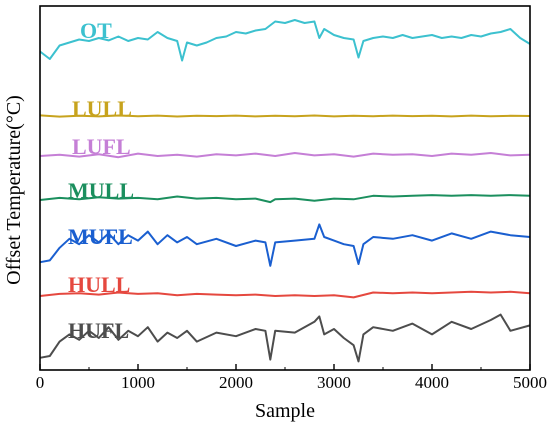 This screenshot has width=550, height=425. Describe the element at coordinates (236, 382) in the screenshot. I see `x-tick-label: 2000` at that location.